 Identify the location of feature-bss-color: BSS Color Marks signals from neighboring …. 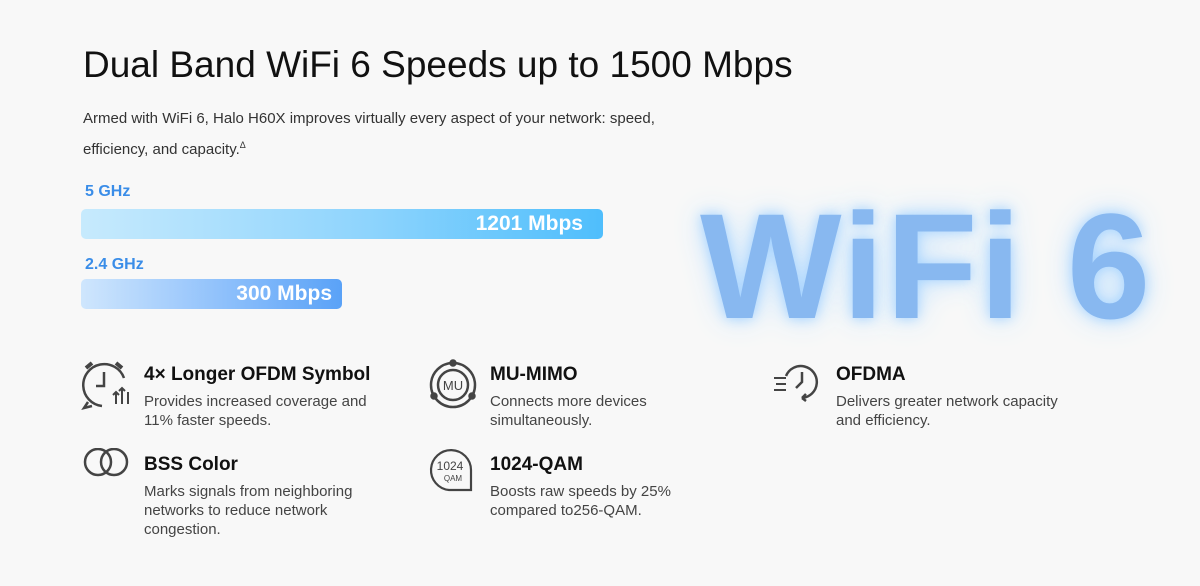
(232, 493).